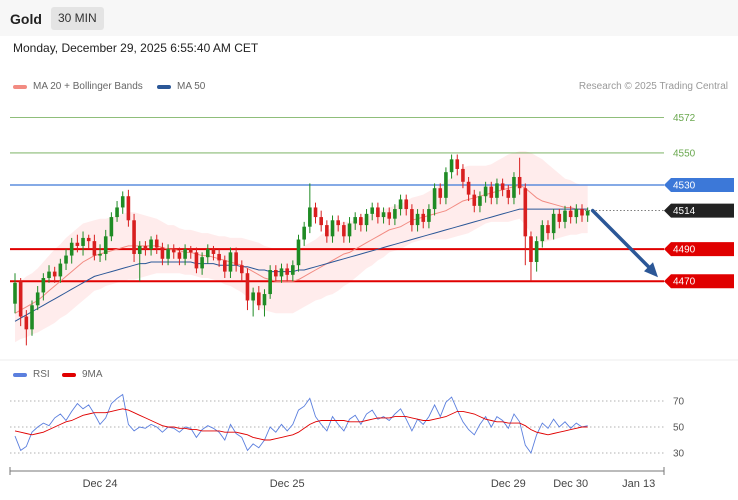  I want to click on timeframe-button: 30 MIN, so click(77, 18).